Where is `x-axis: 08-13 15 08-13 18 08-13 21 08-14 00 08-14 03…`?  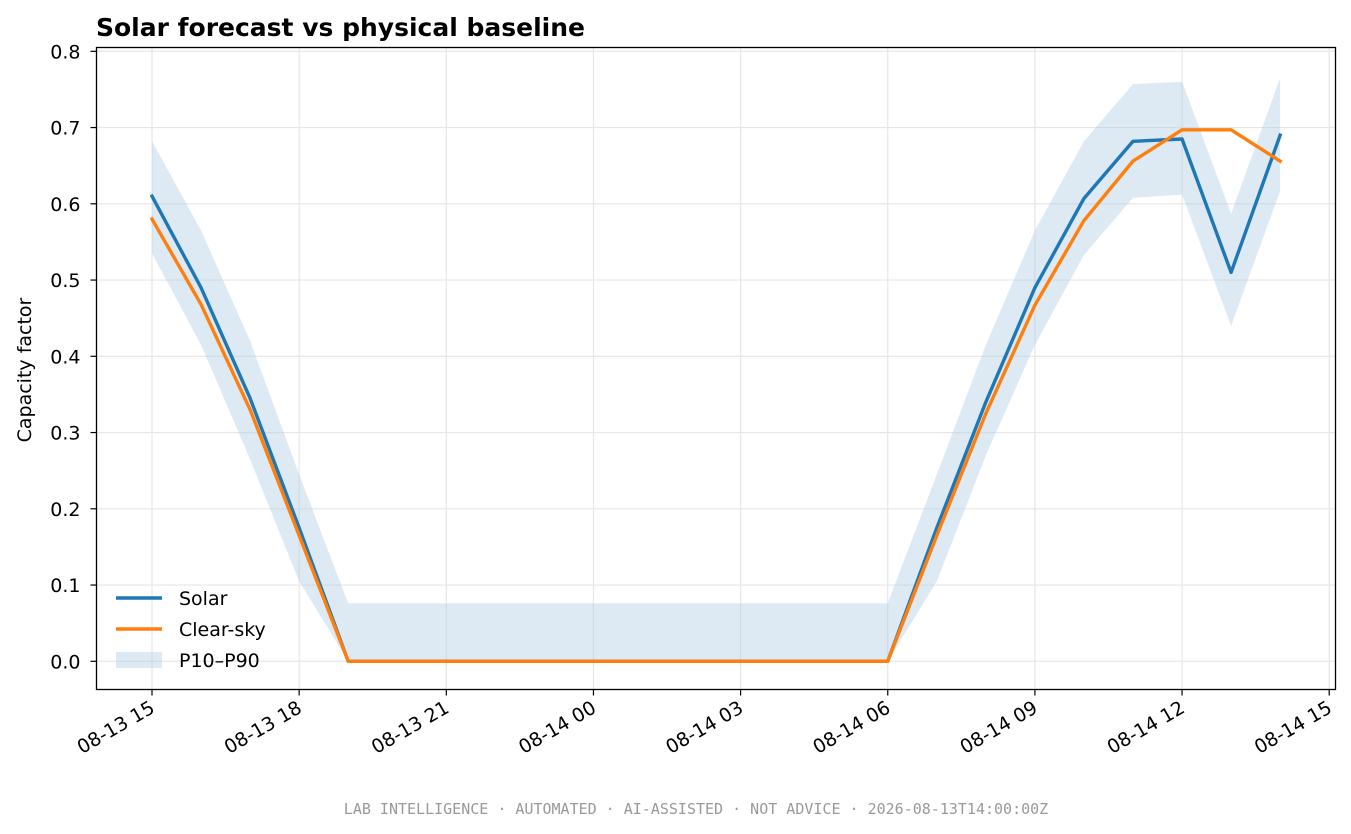 x-axis: 08-13 15 08-13 18 08-13 21 08-14 00 08-14 03… is located at coordinates (705, 724).